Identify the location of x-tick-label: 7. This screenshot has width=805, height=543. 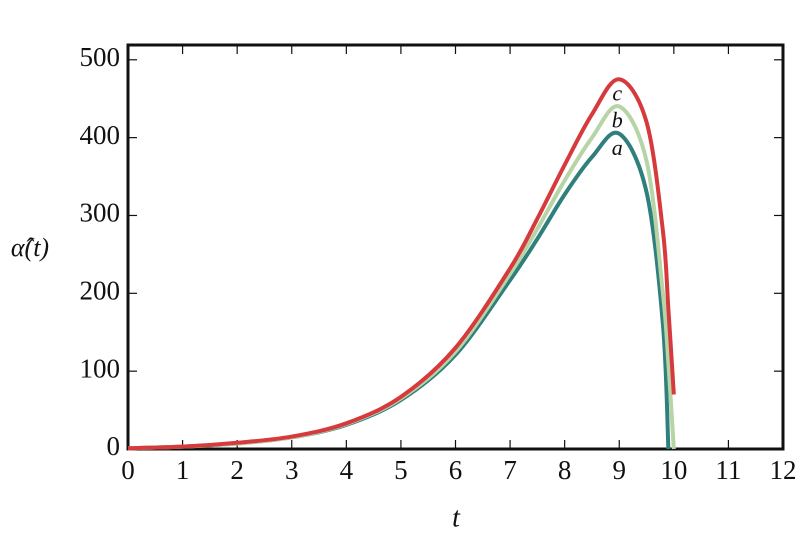
(510, 470).